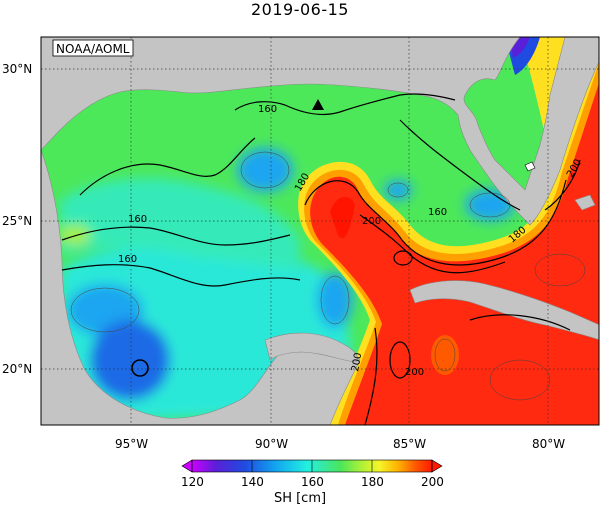 The image size is (600, 515). What do you see at coordinates (548, 444) in the screenshot?
I see `lon-label: 80°W` at bounding box center [548, 444].